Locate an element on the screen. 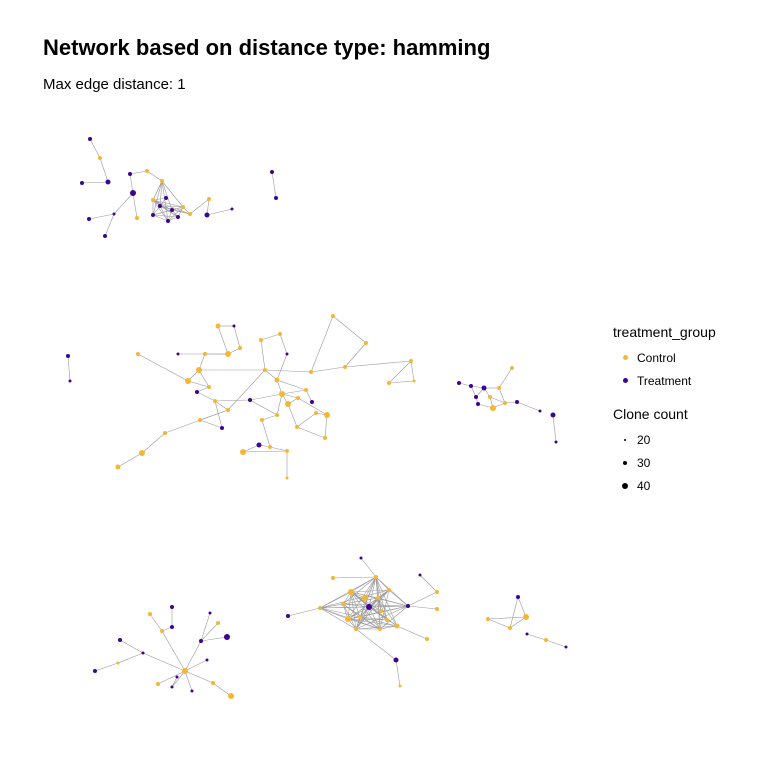 Image resolution: width=768 pixels, height=768 pixels. legend-item-control: Control is located at coordinates (688, 357).